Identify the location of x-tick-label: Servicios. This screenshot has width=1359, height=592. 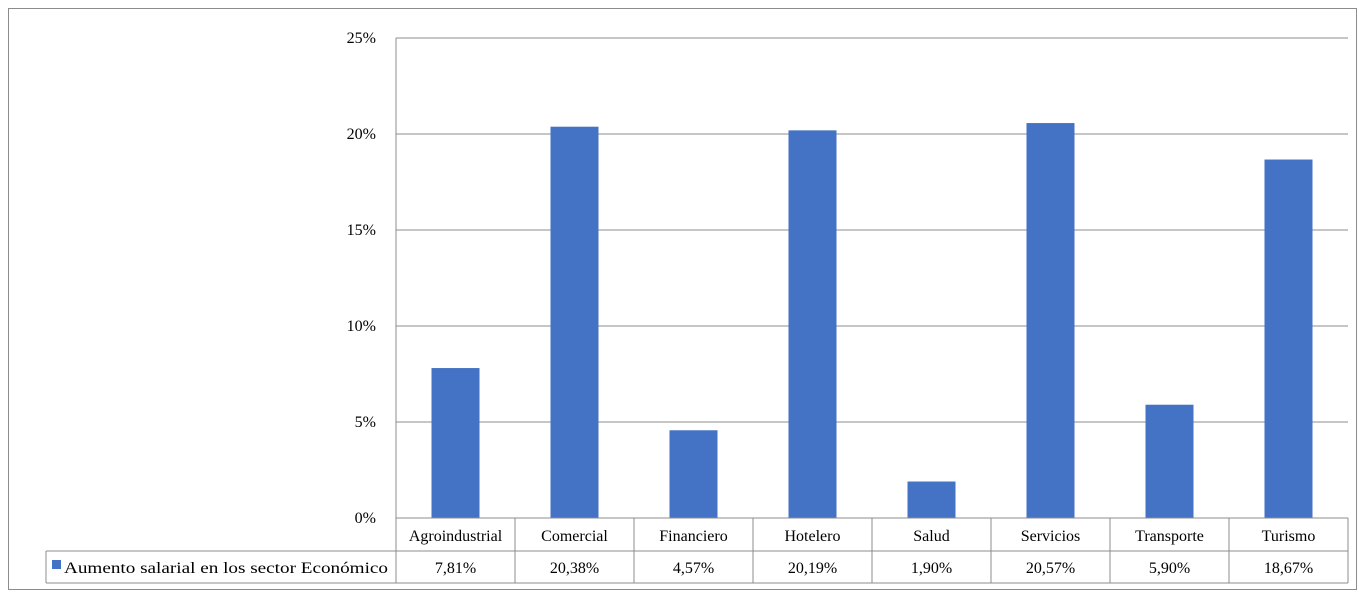
(1051, 536).